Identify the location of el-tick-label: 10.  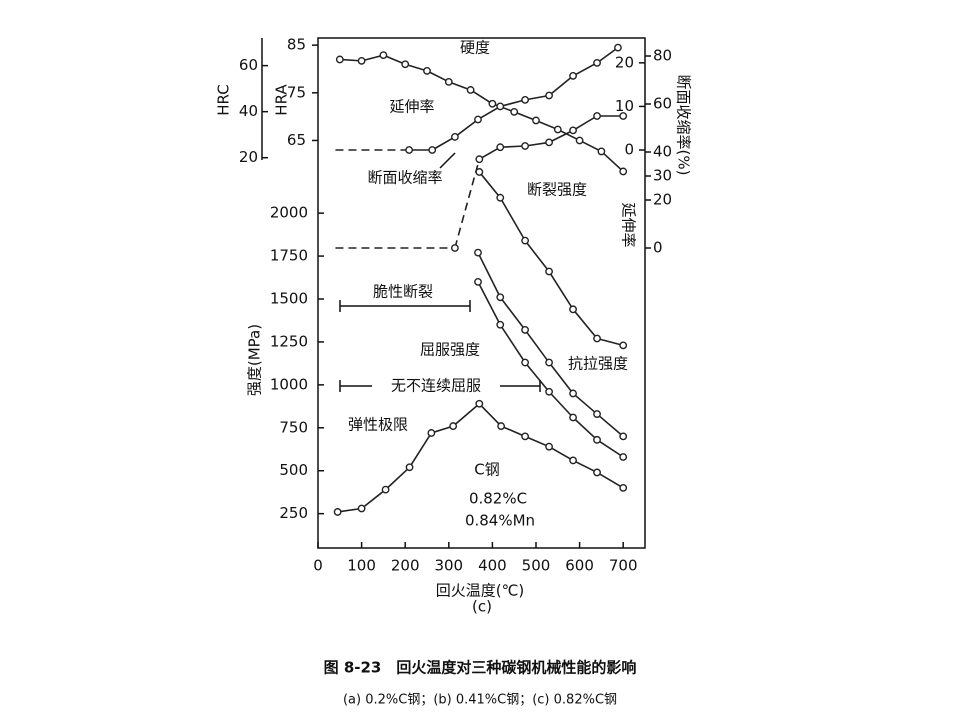
(624, 106).